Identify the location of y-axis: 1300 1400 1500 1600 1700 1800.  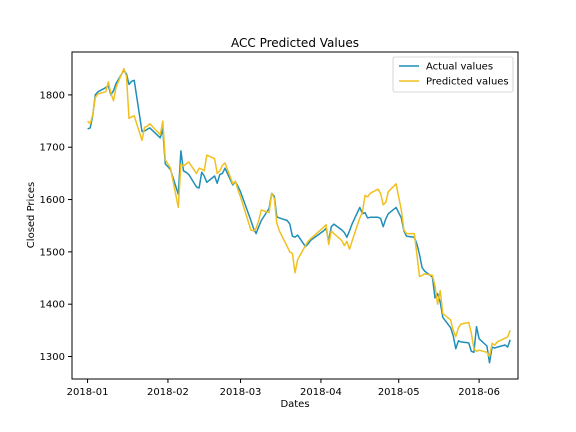
(56, 226).